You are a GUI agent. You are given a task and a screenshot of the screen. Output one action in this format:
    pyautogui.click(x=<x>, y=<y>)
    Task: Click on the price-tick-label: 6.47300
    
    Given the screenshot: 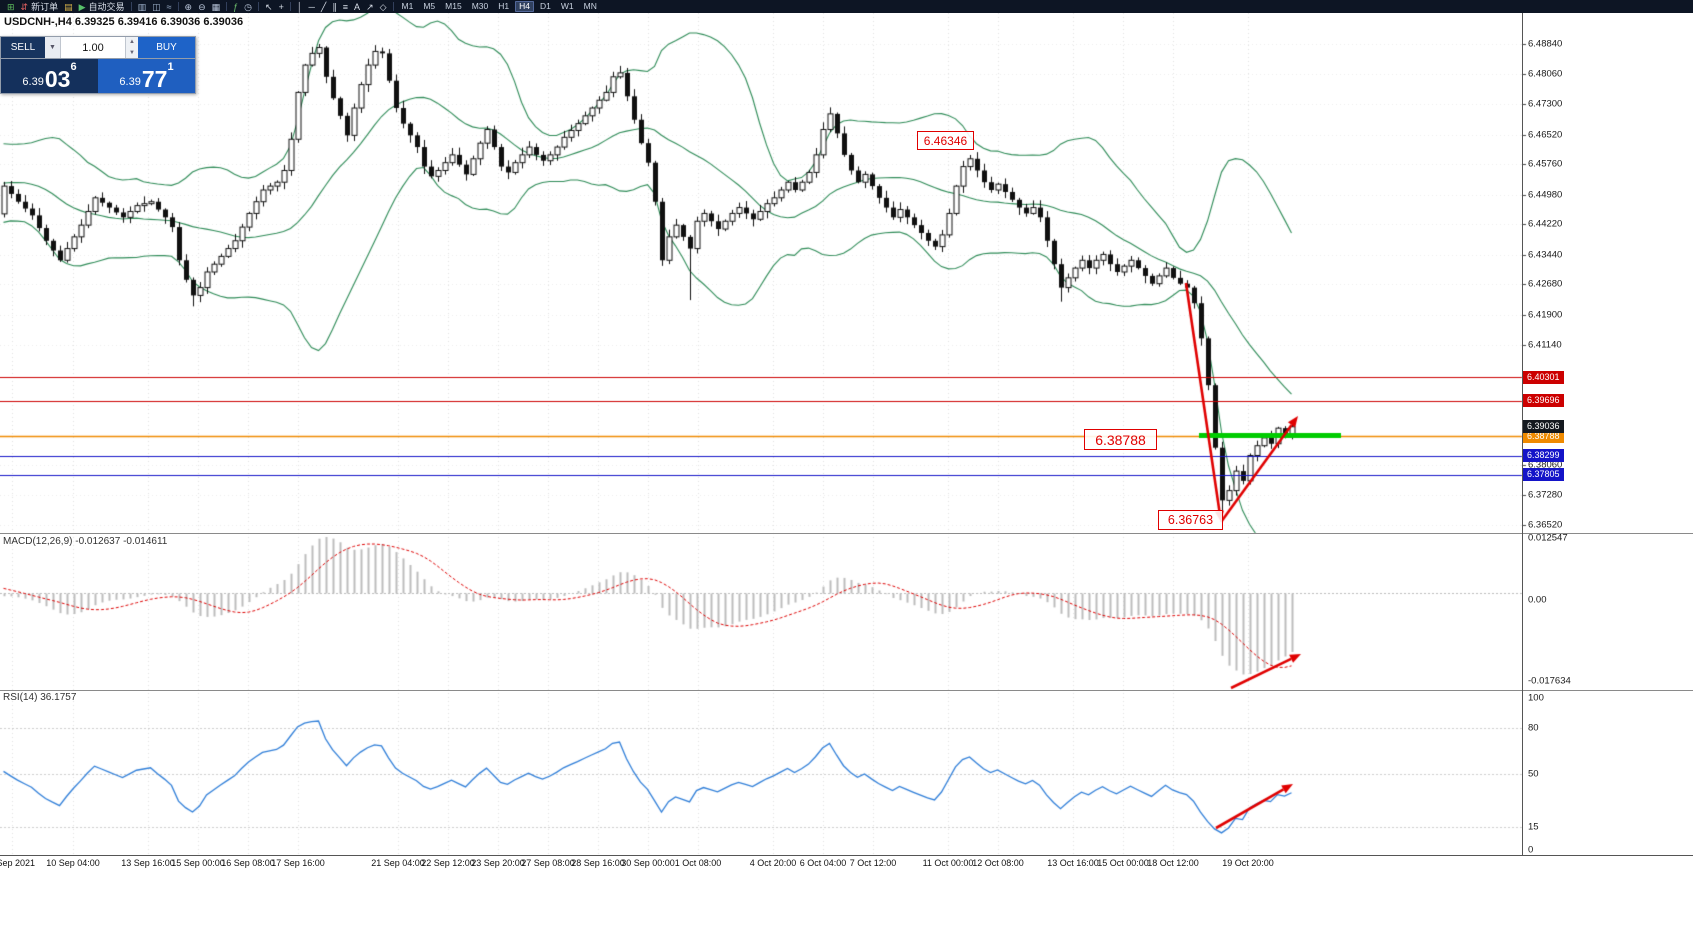 What is the action you would take?
    pyautogui.click(x=1545, y=104)
    